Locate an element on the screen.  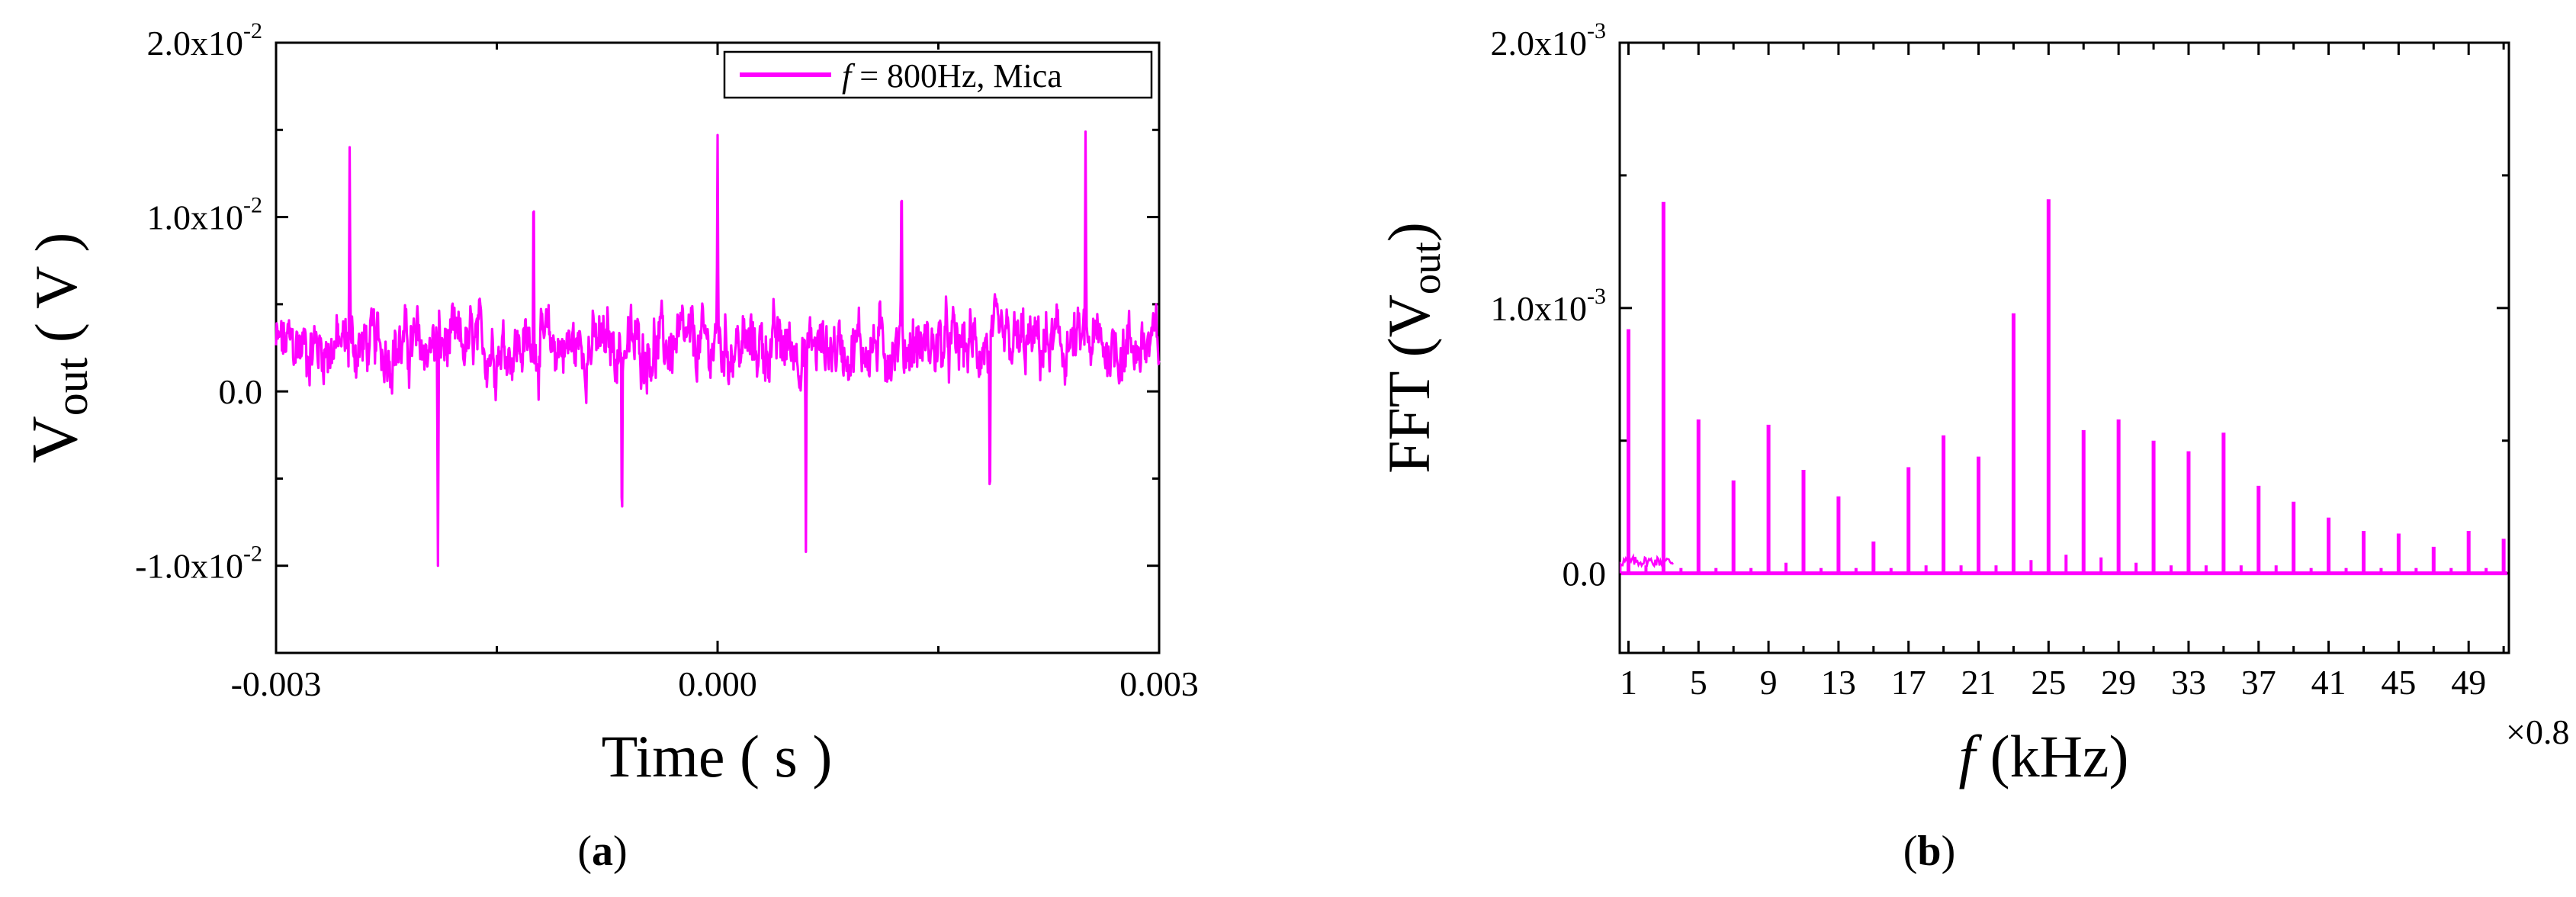
panel-b-xtick-label: 1 is located at coordinates (1628, 682).